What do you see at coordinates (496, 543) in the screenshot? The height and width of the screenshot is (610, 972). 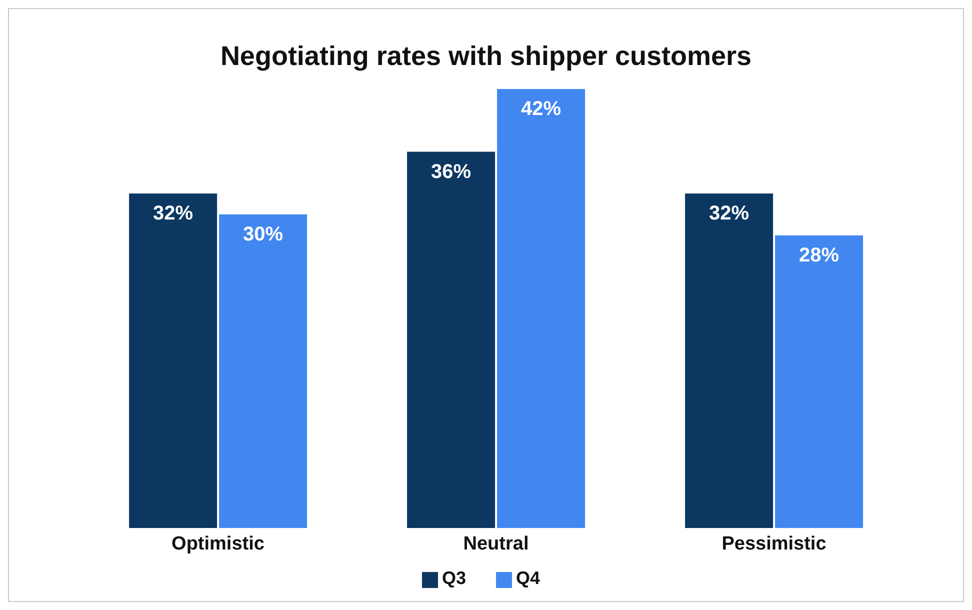 I see `x-tick-label: Neutral` at bounding box center [496, 543].